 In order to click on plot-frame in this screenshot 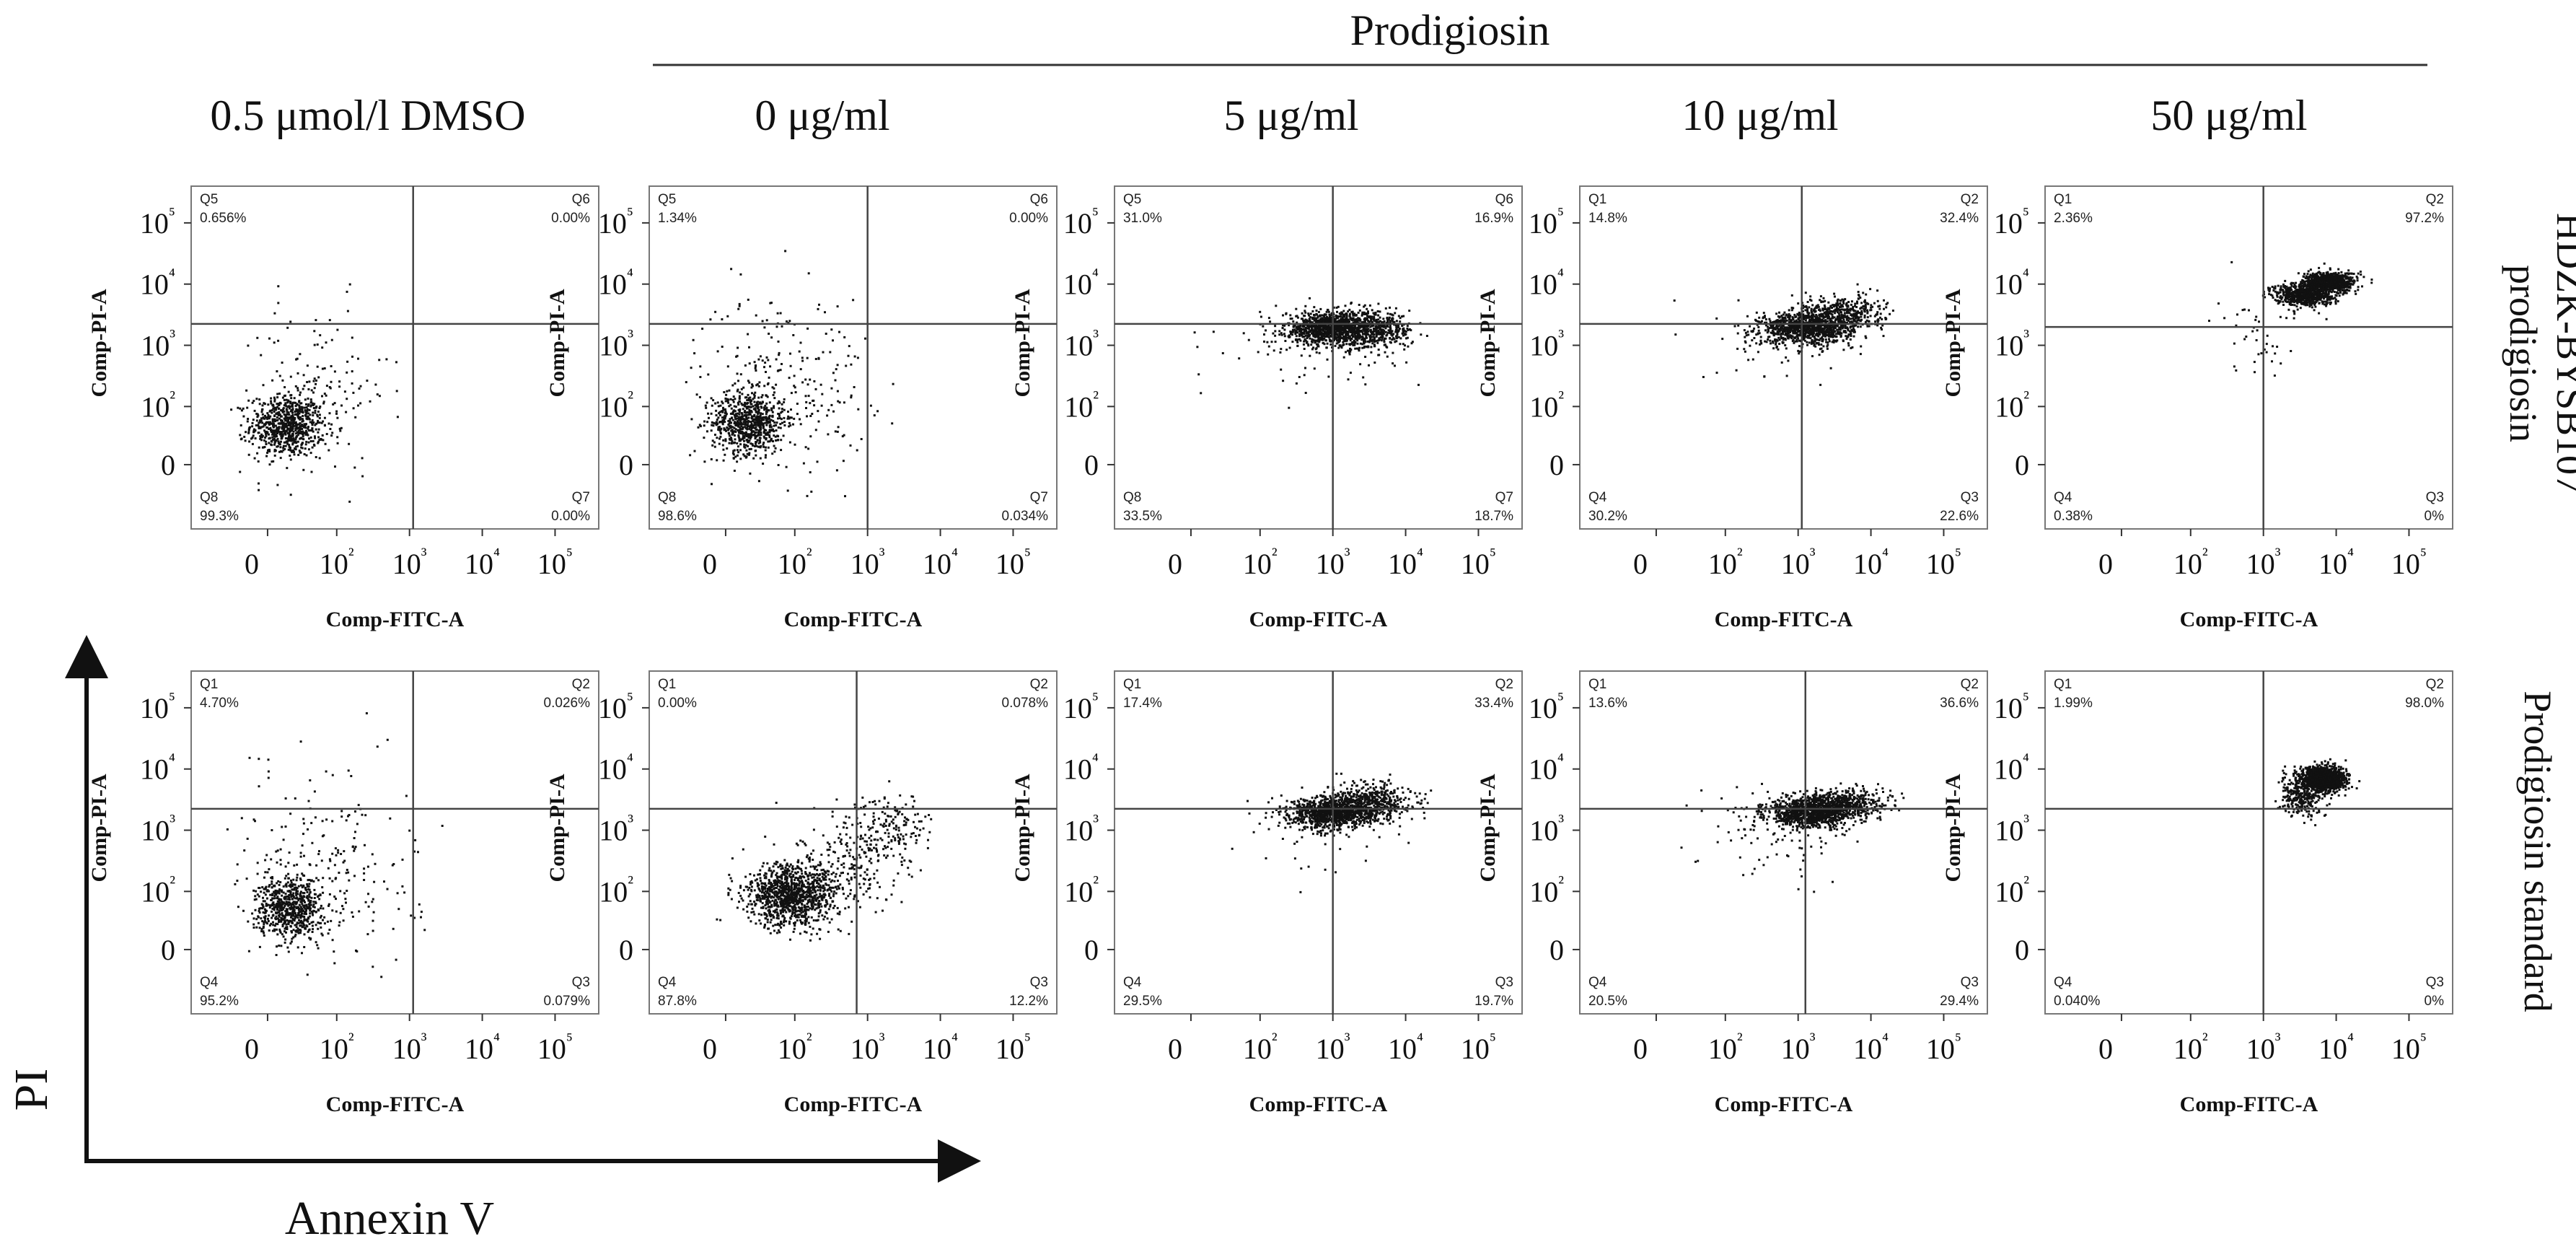, I will do `click(1318, 357)`.